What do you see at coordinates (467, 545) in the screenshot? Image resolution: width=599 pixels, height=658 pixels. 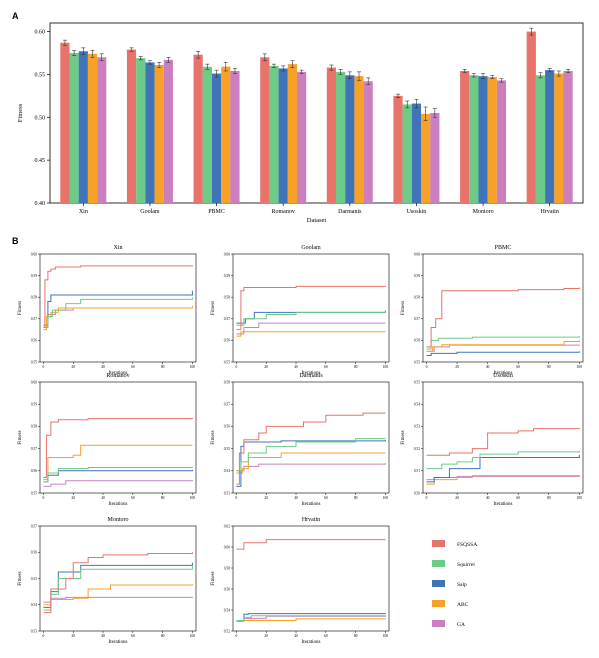 I see `legend-label-fsqssa: FSQSSA` at bounding box center [467, 545].